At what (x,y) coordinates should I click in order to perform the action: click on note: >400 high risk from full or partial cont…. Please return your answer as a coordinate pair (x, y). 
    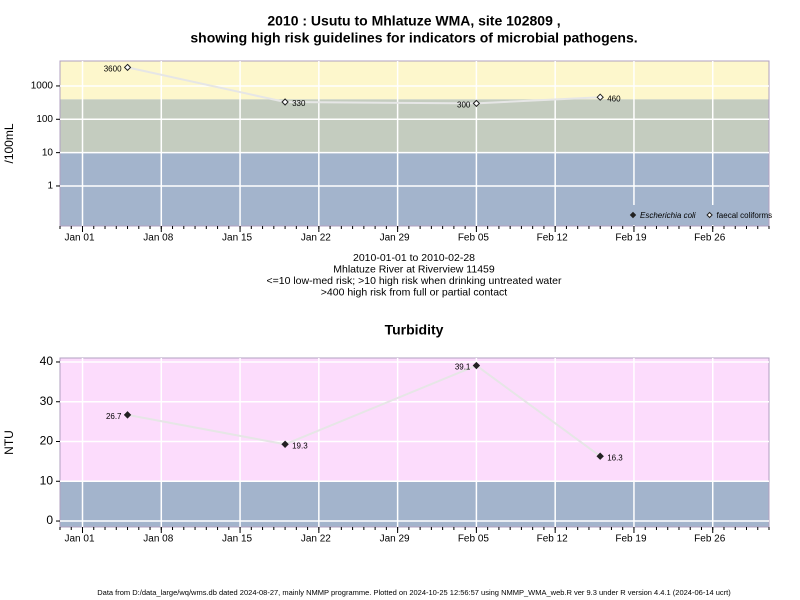
    Looking at the image, I should click on (414, 292).